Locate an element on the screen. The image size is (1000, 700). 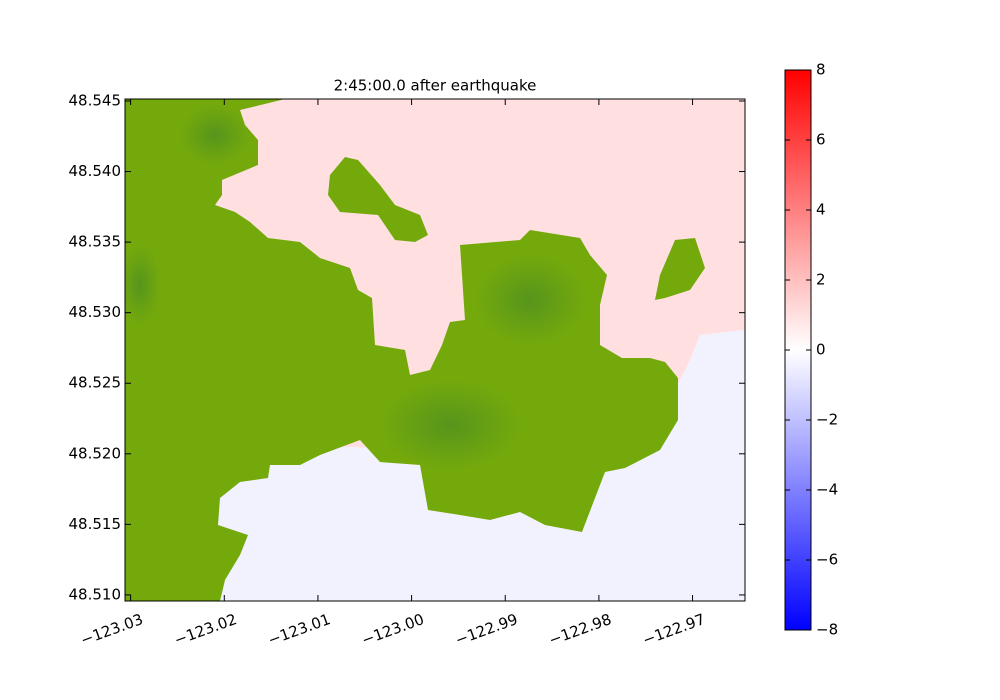
y-tick-label: 48.525 is located at coordinates (95, 383).